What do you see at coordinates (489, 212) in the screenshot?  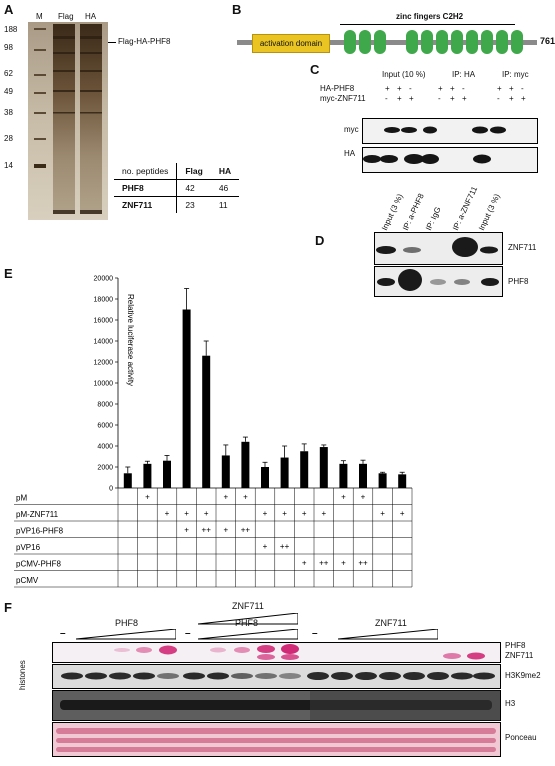 I see `lane-label: Input (3 %)` at bounding box center [489, 212].